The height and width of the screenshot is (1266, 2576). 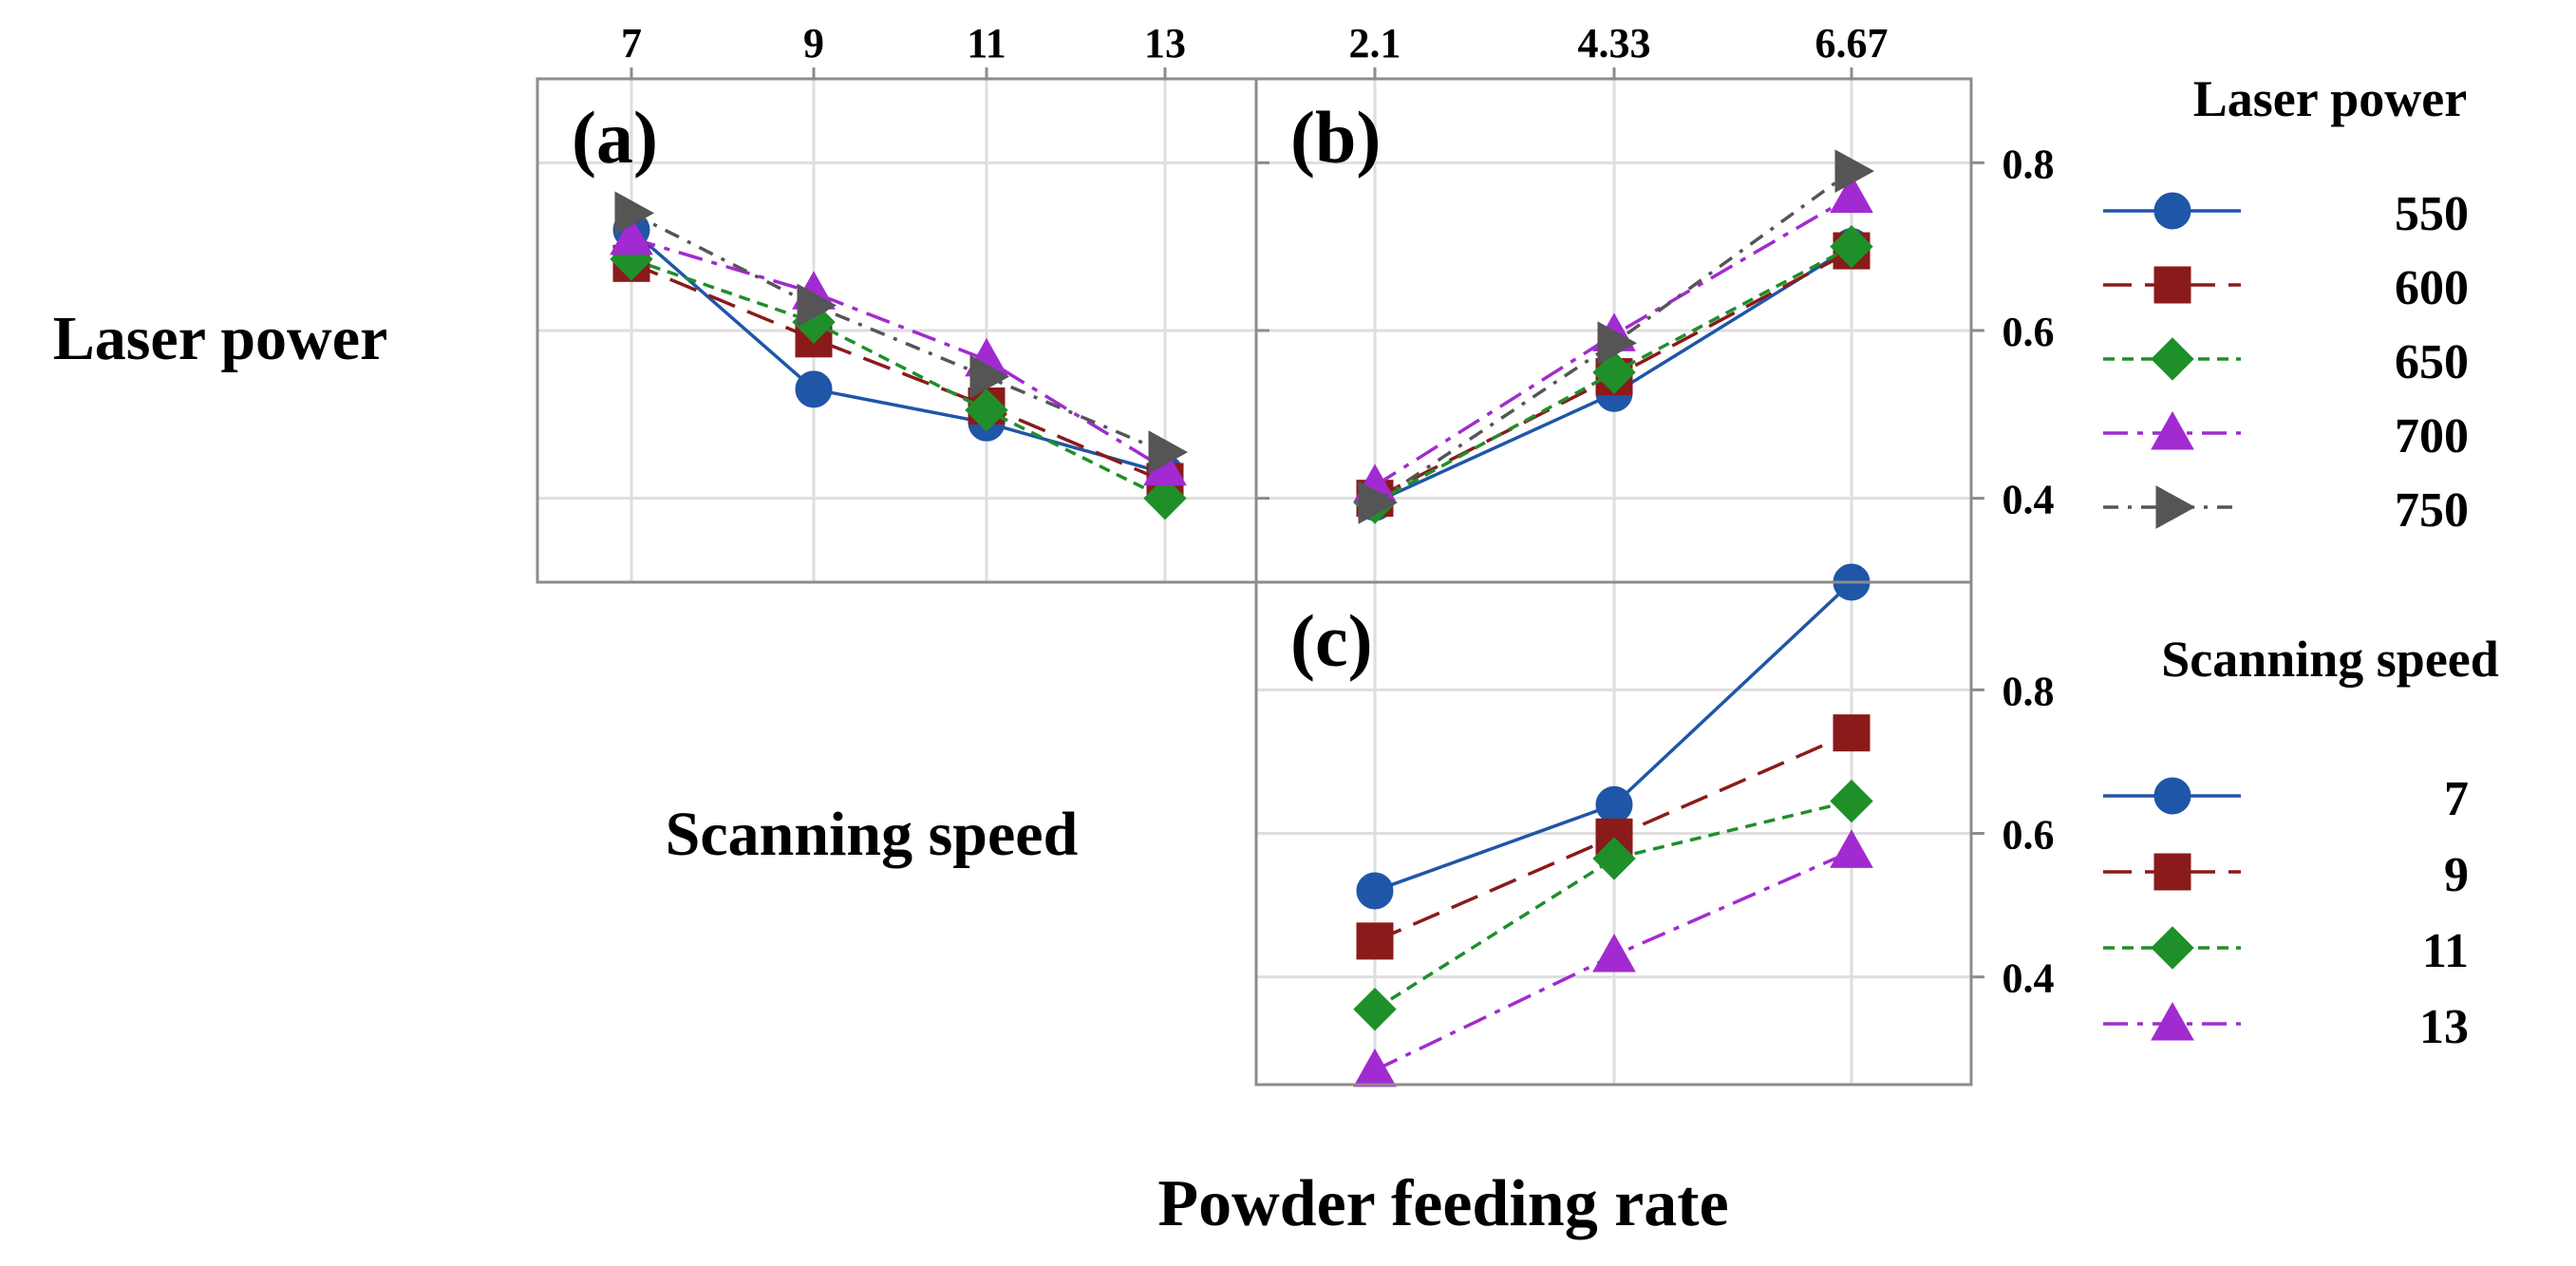 What do you see at coordinates (2029, 835) in the screenshot?
I see `panel-c-ytick-label: 0.6` at bounding box center [2029, 835].